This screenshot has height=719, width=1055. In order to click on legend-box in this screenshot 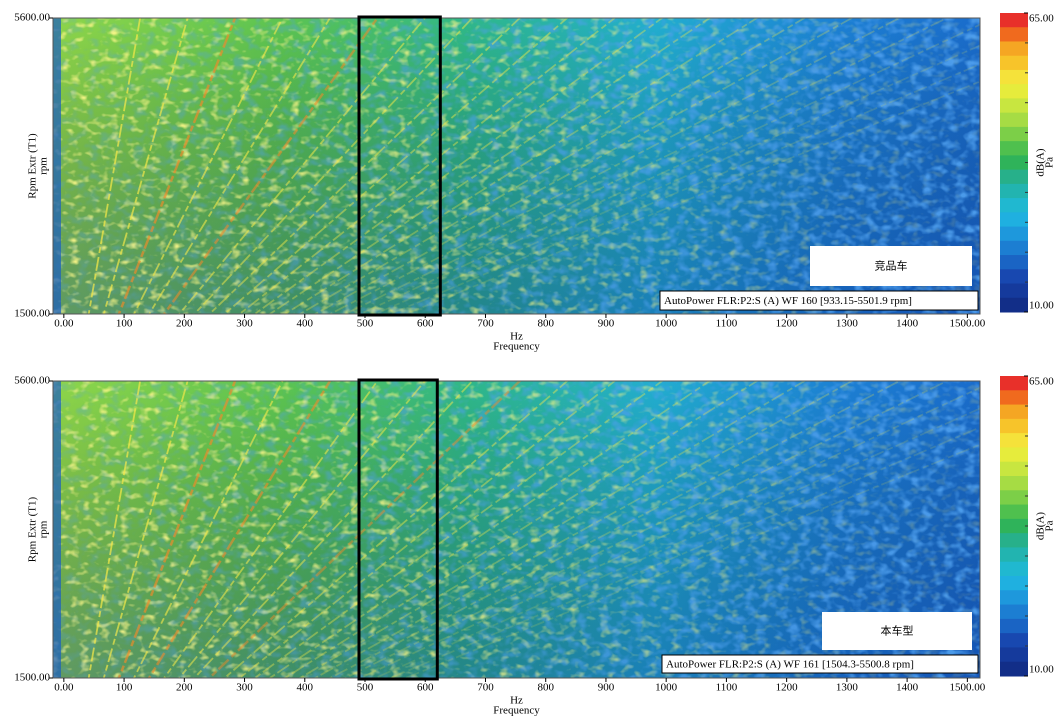, I will do `click(819, 300)`.